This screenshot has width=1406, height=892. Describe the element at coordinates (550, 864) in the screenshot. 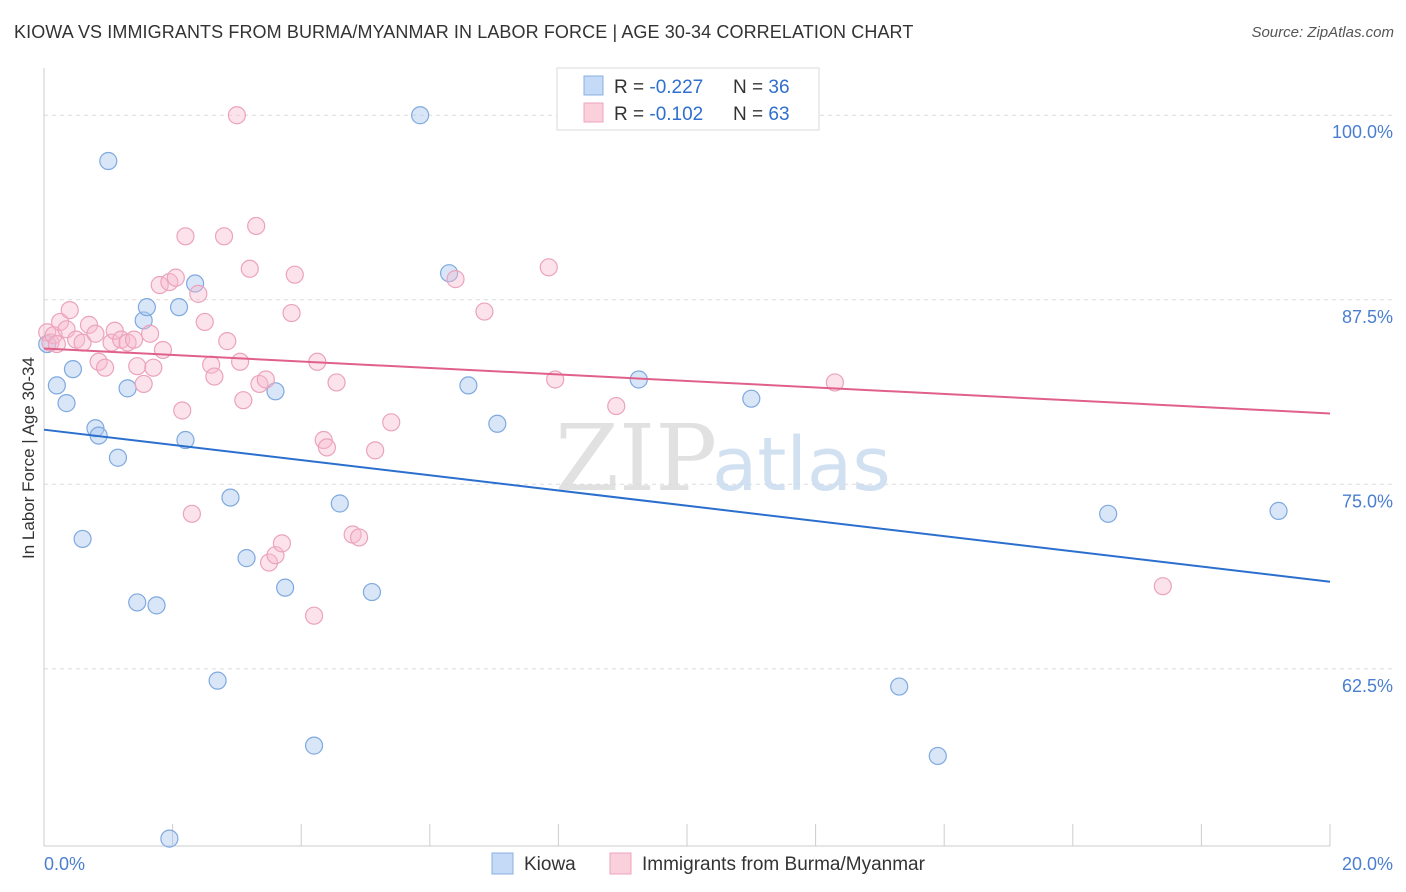

I see `series-legend-label-kiowa: Kiowa` at that location.